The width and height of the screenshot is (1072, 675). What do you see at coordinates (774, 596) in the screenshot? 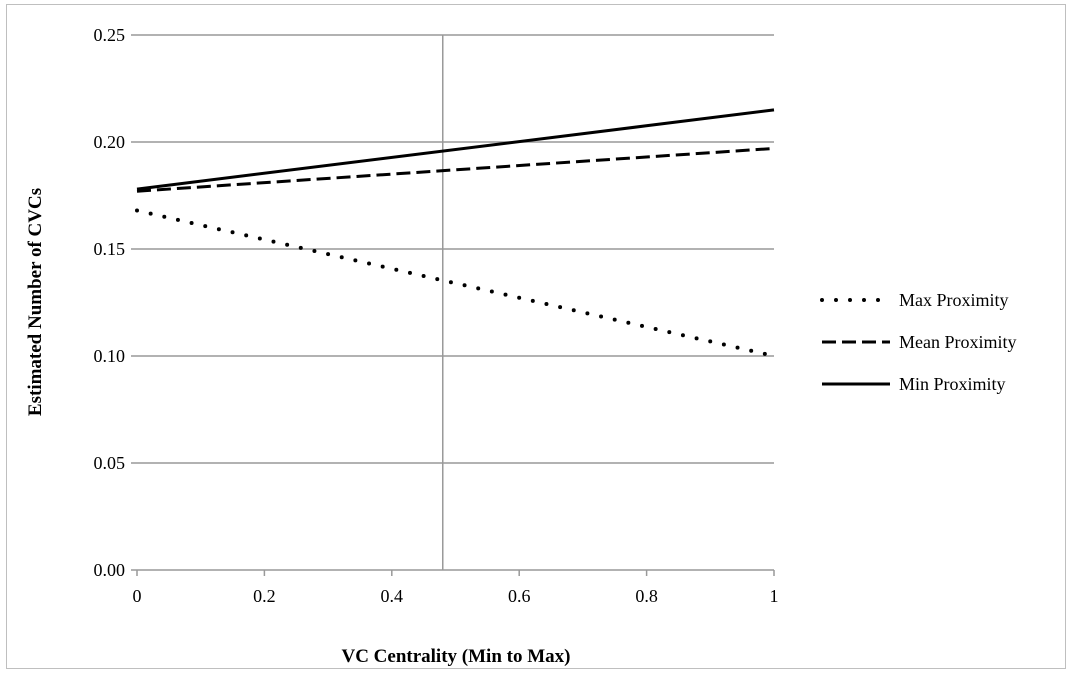
I see `x-tick-label: 1` at bounding box center [774, 596].